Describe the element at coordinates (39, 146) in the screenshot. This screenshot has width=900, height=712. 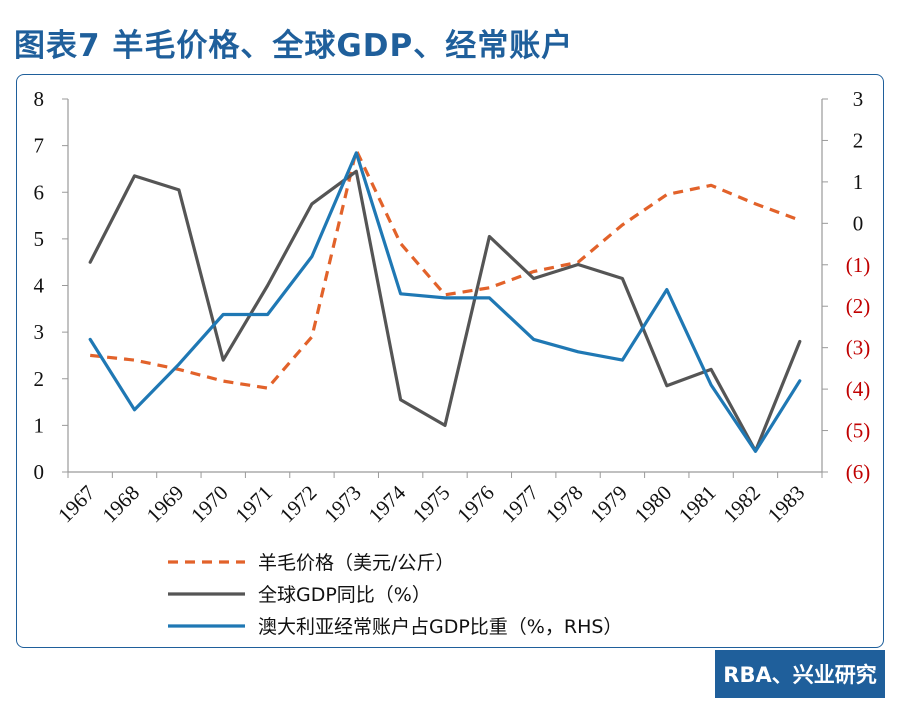
I see `left-tick-label: 7` at that location.